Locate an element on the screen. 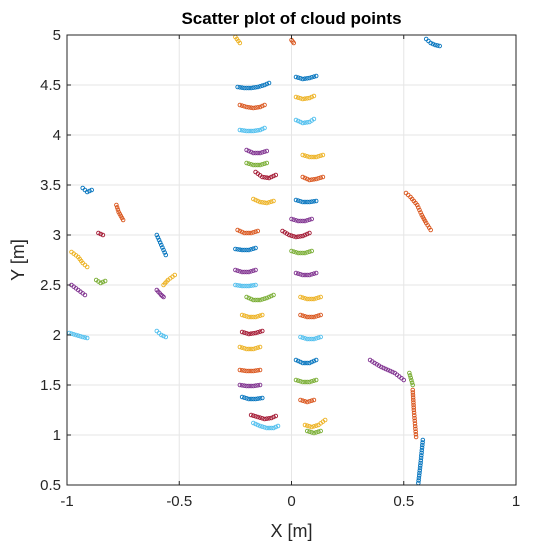 The height and width of the screenshot is (550, 534). y-tick-label: 4.5 is located at coordinates (50, 85).